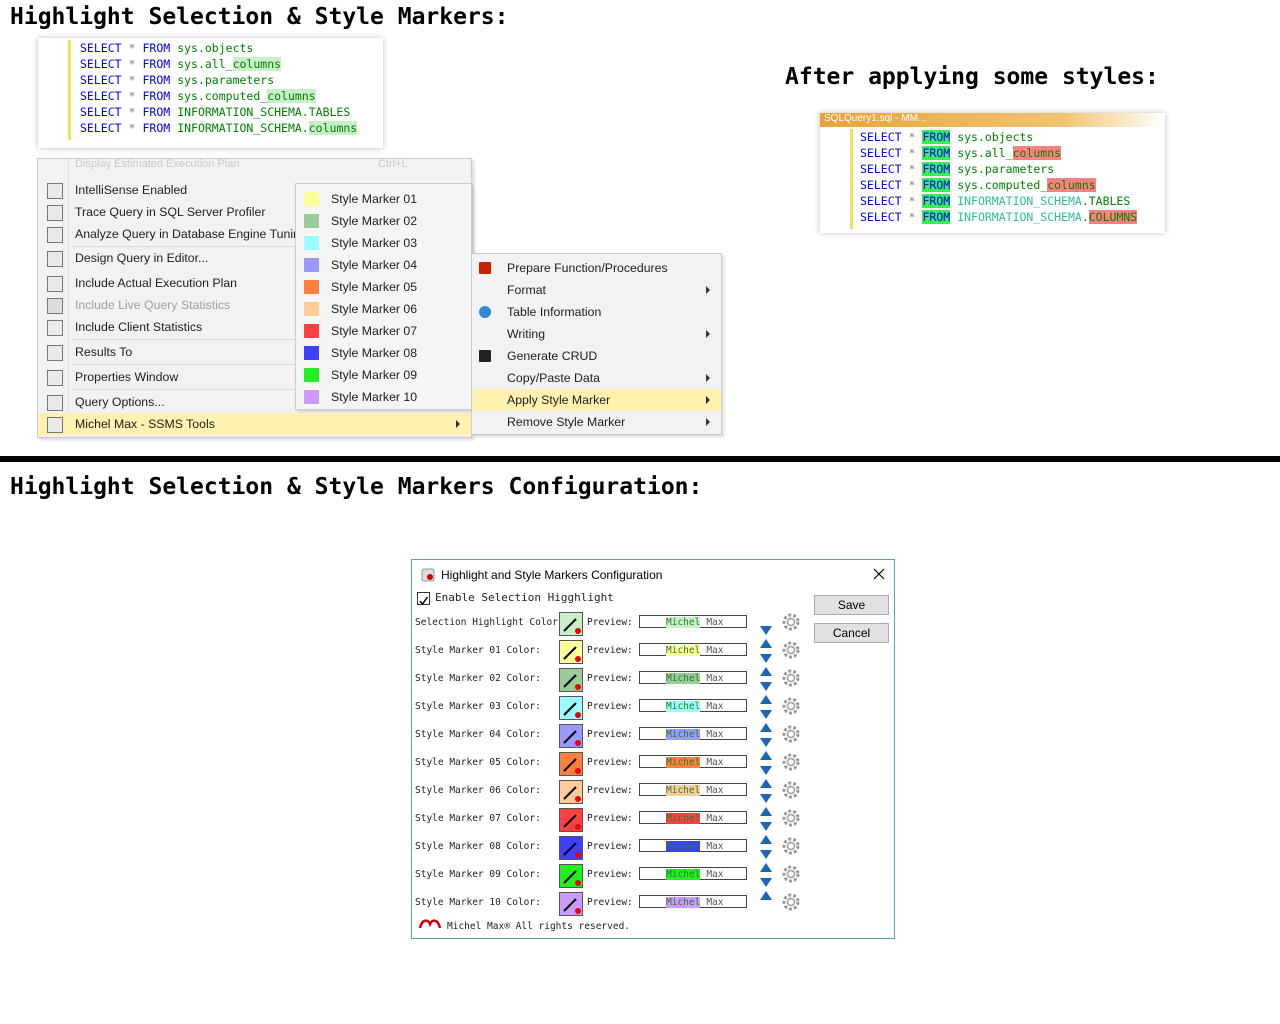 The height and width of the screenshot is (1024, 1280). I want to click on checkbox, so click(423, 599).